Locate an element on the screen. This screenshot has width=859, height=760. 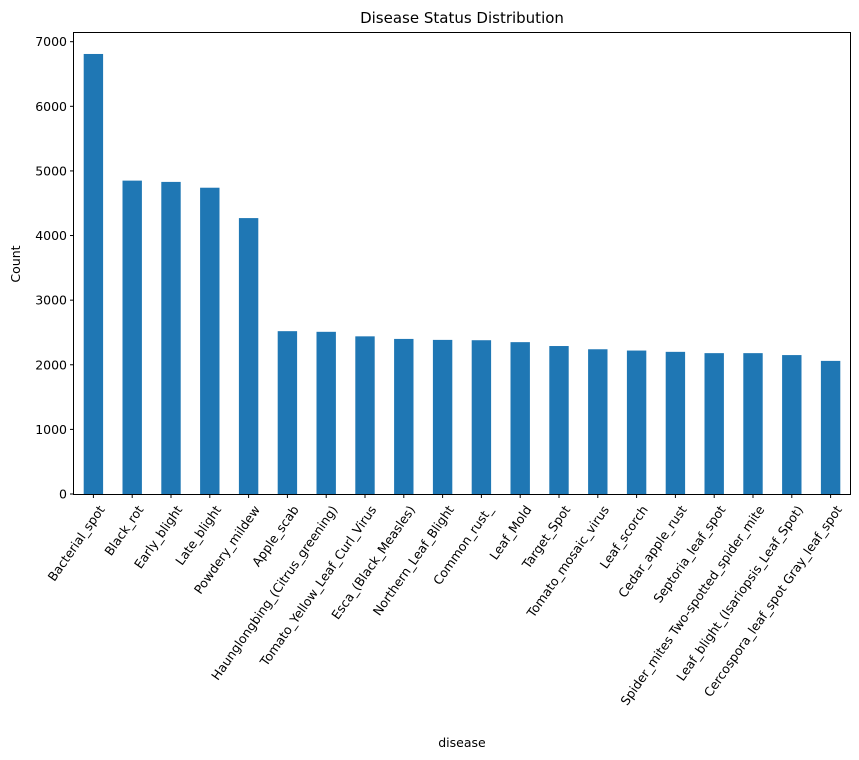
x-tick-label: Cedar_apple_rust is located at coordinates (652, 552).